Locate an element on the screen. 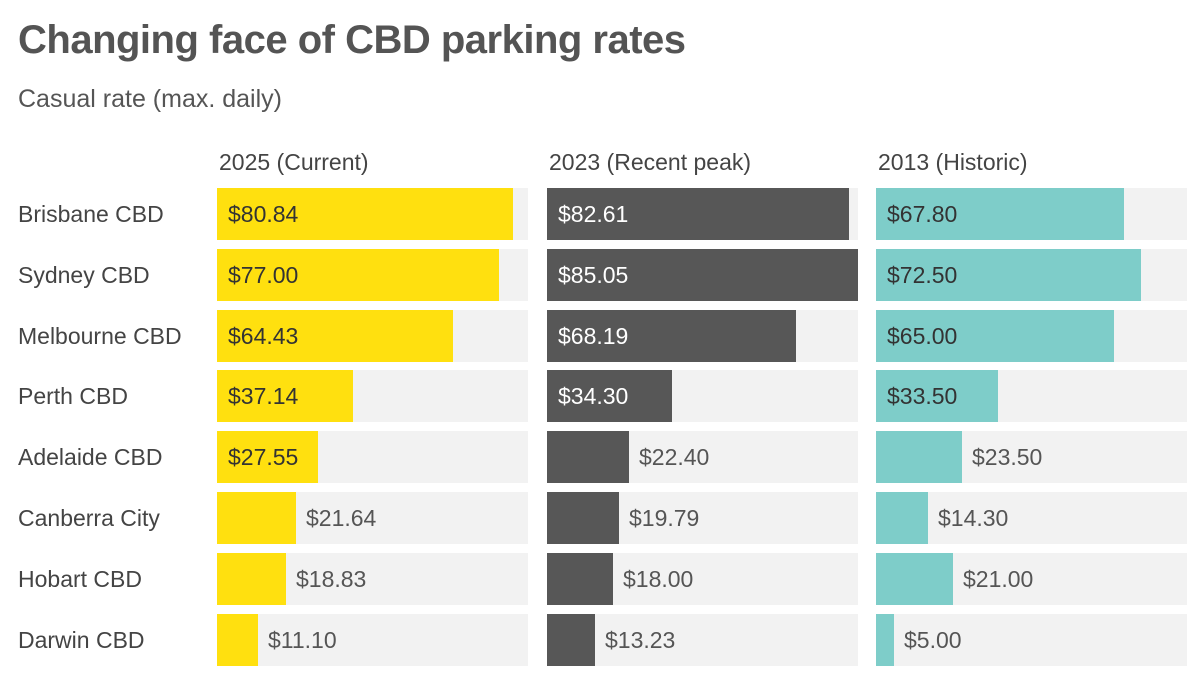 This screenshot has width=1200, height=679. value-label: $85.05 is located at coordinates (593, 274).